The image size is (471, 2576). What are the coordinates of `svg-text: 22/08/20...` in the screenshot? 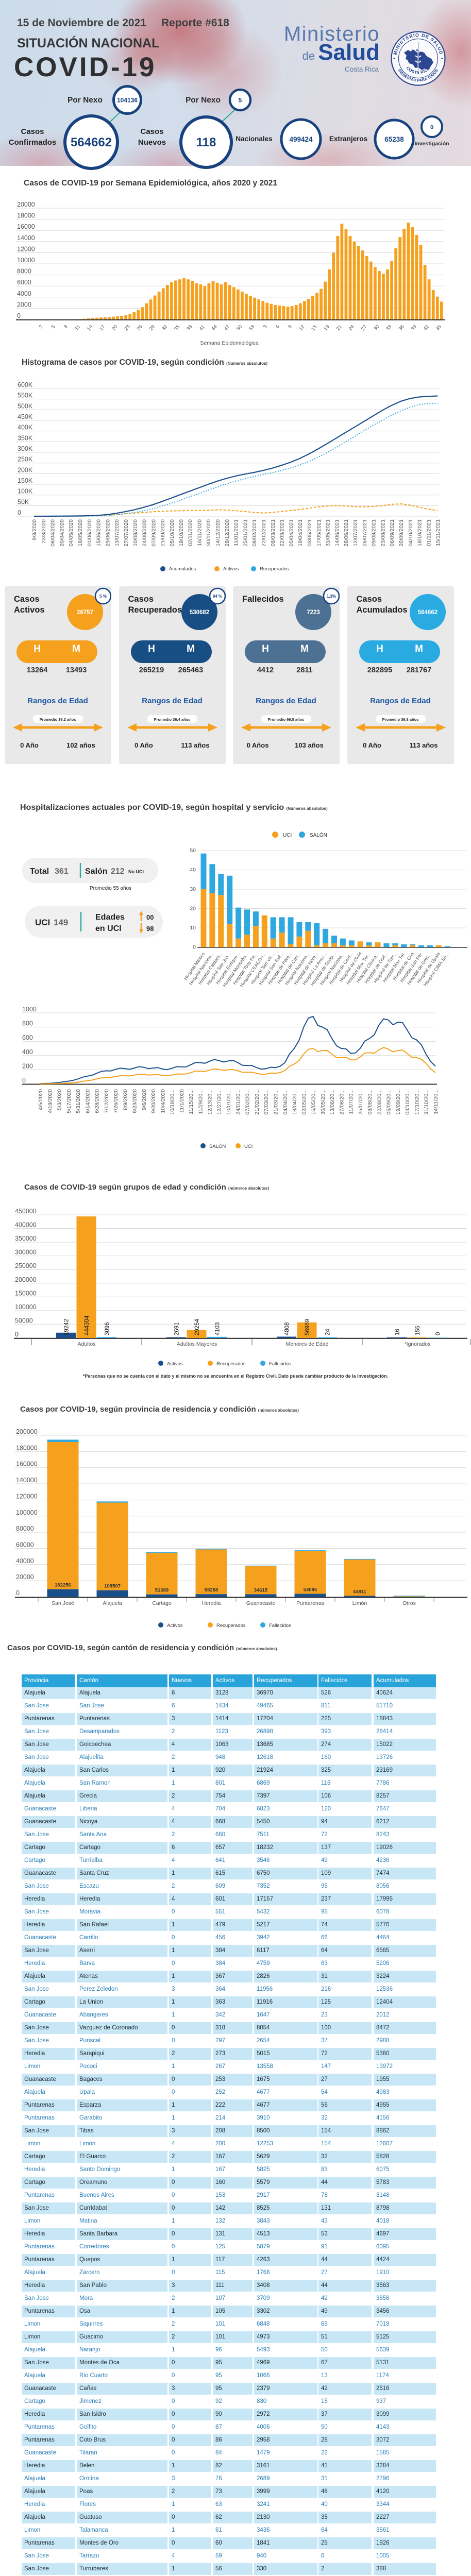 It's located at (379, 1102).